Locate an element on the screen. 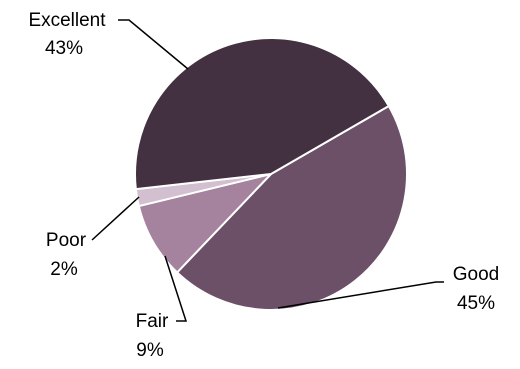 This screenshot has width=520, height=369. value-label-poor: 2% is located at coordinates (64, 269).